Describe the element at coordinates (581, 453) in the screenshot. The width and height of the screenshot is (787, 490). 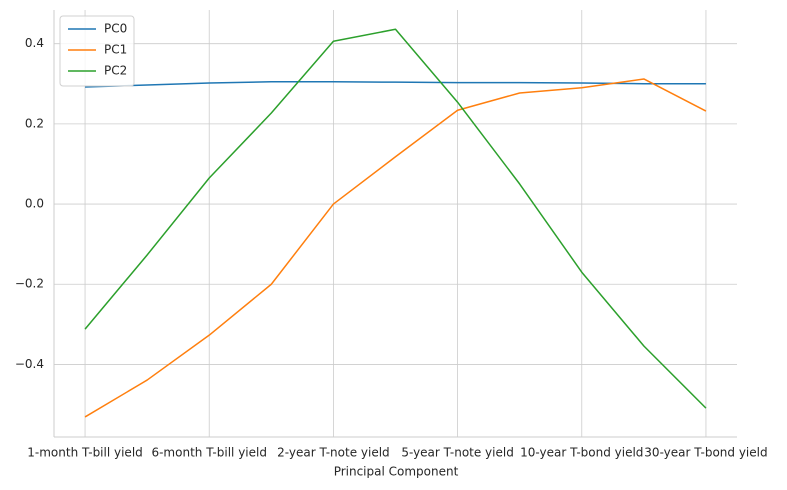
I see `x-tick-label: 10-year T-bond yield` at that location.